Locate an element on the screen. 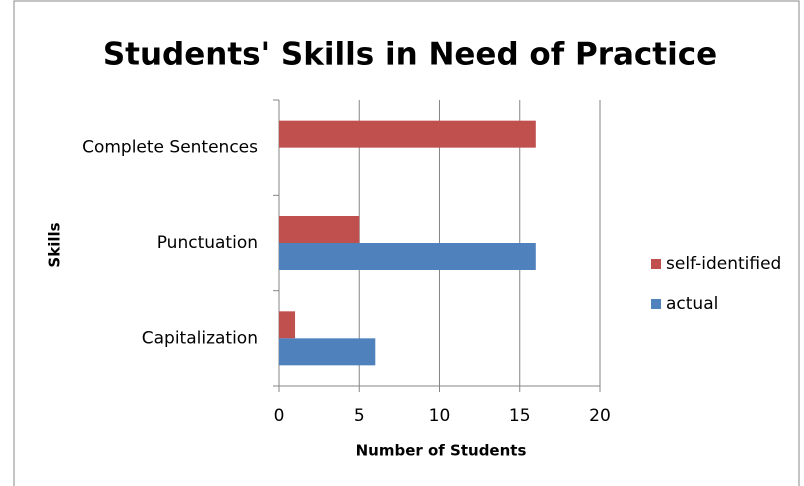 The height and width of the screenshot is (486, 804). y-tick-label: Capitalization is located at coordinates (200, 338).